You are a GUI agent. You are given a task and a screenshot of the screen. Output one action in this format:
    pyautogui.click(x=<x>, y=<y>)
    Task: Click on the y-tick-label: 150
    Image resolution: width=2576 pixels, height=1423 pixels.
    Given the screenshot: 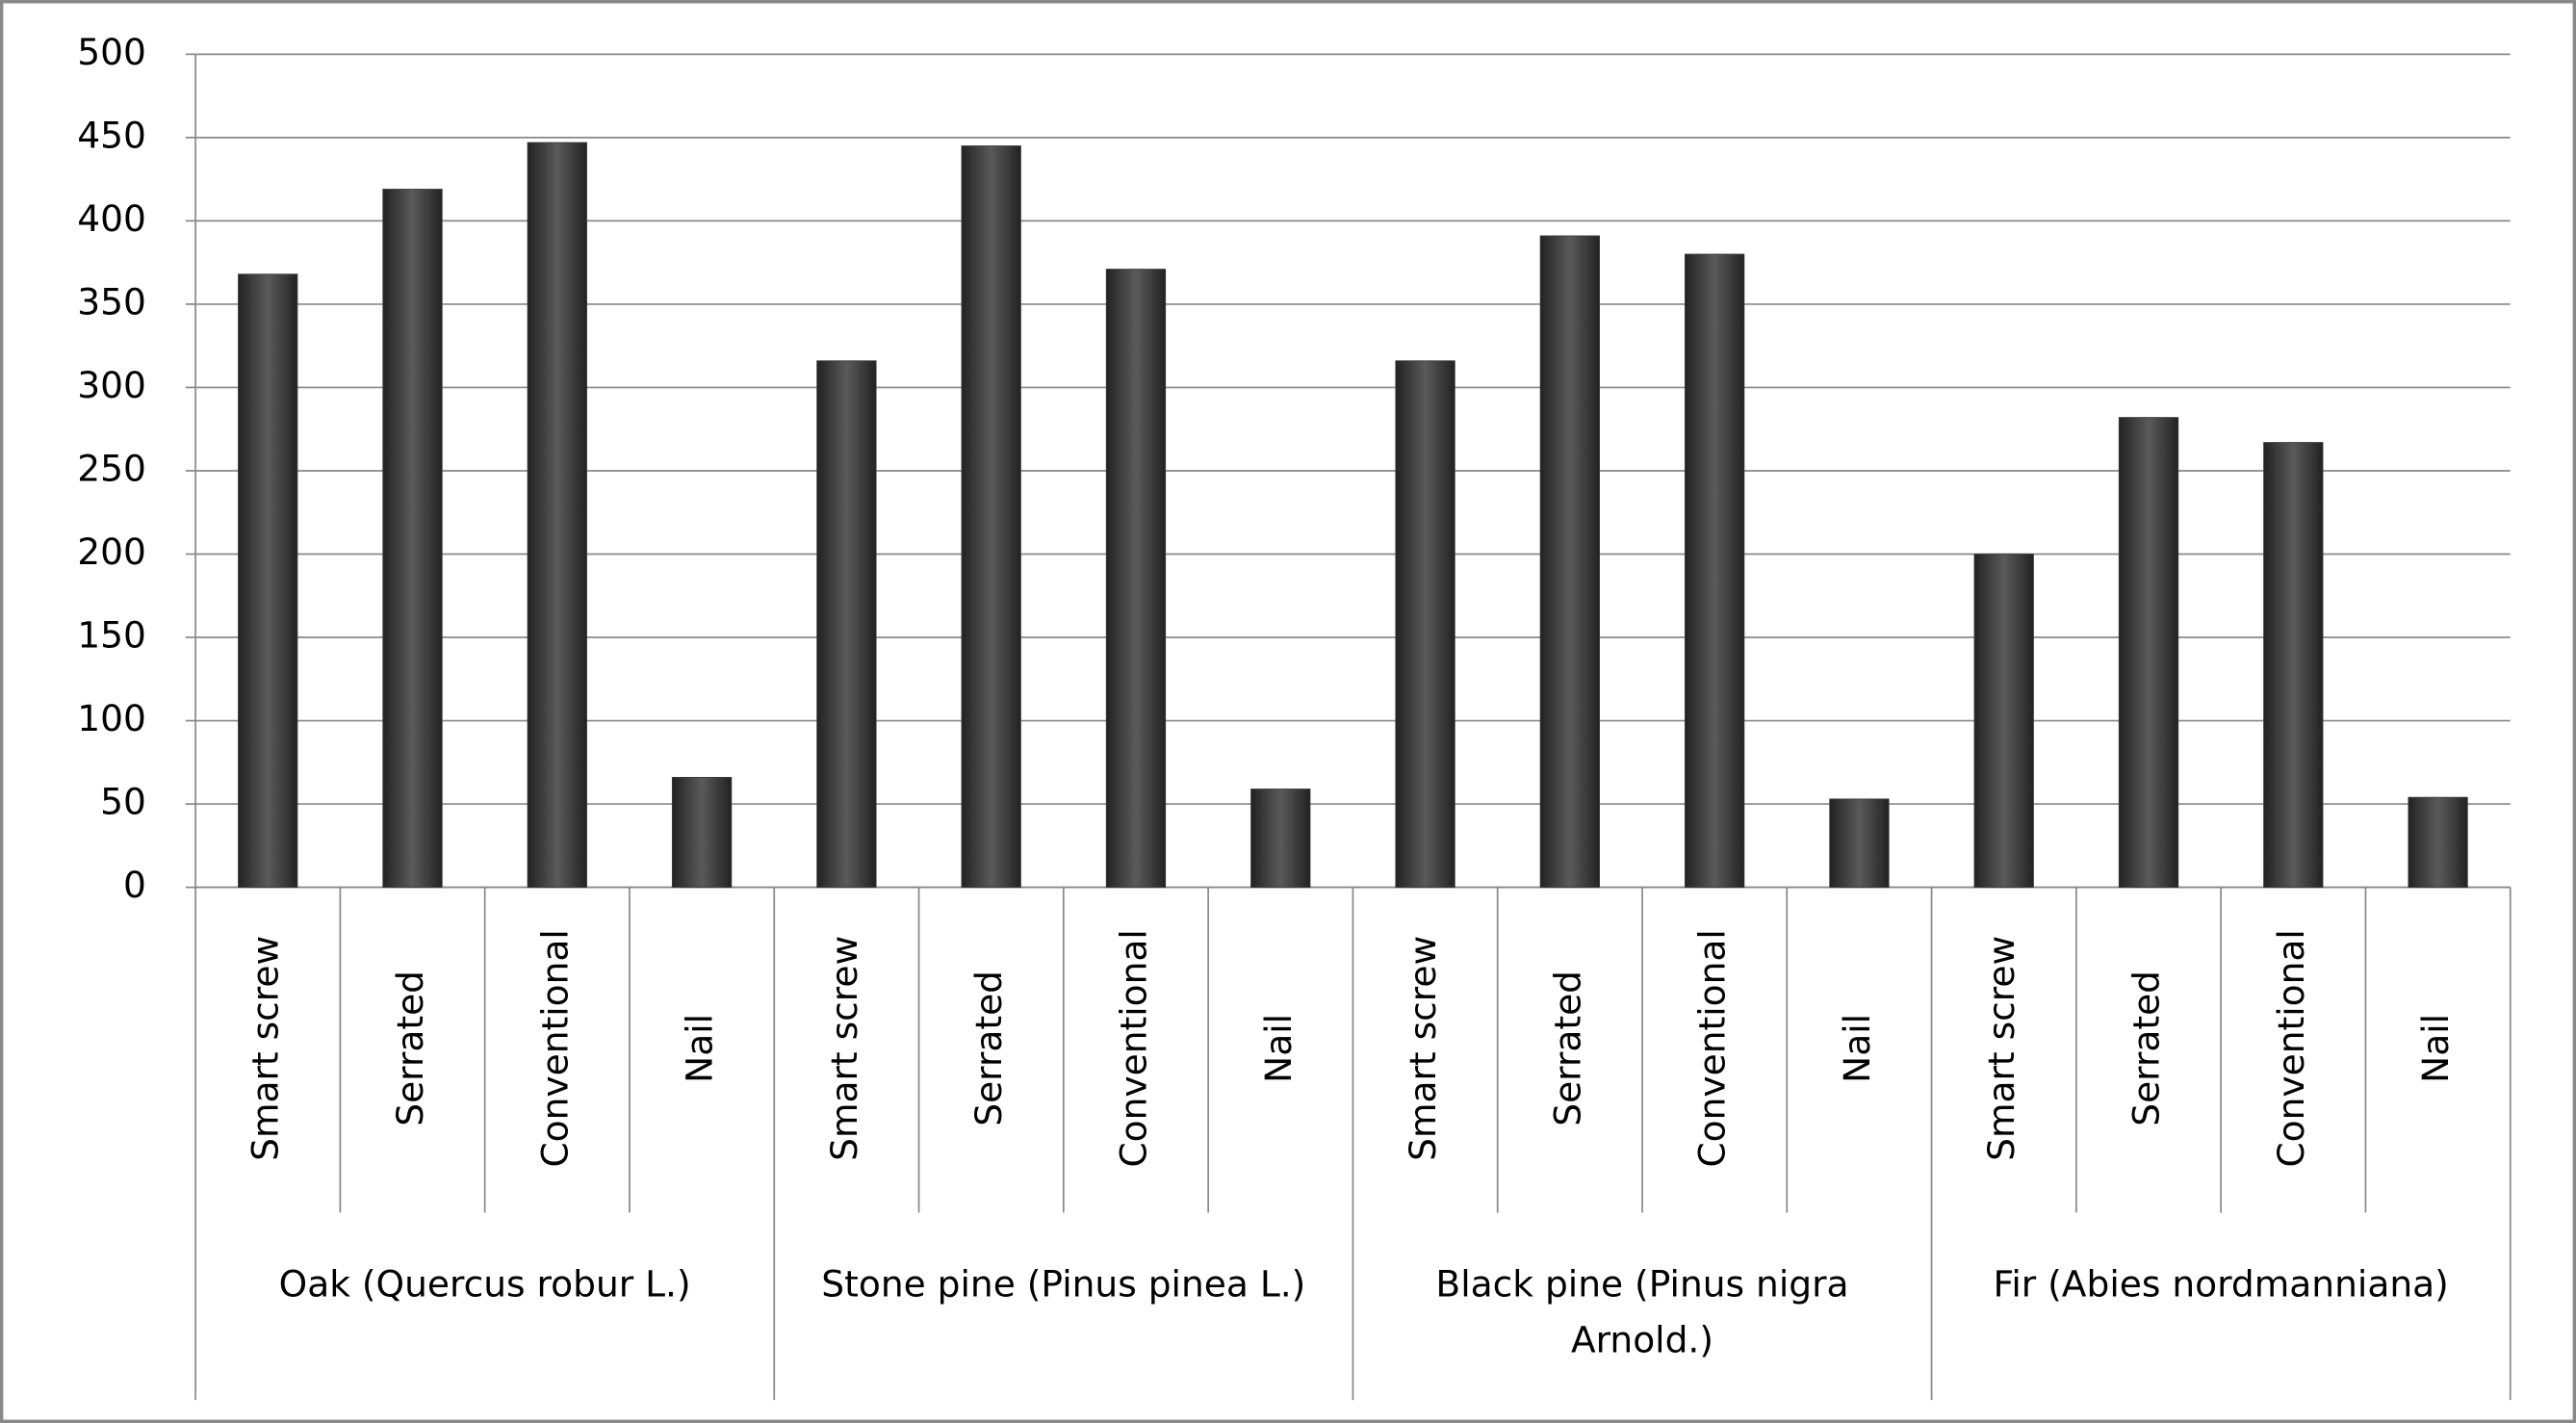 What is the action you would take?
    pyautogui.click(x=112, y=635)
    